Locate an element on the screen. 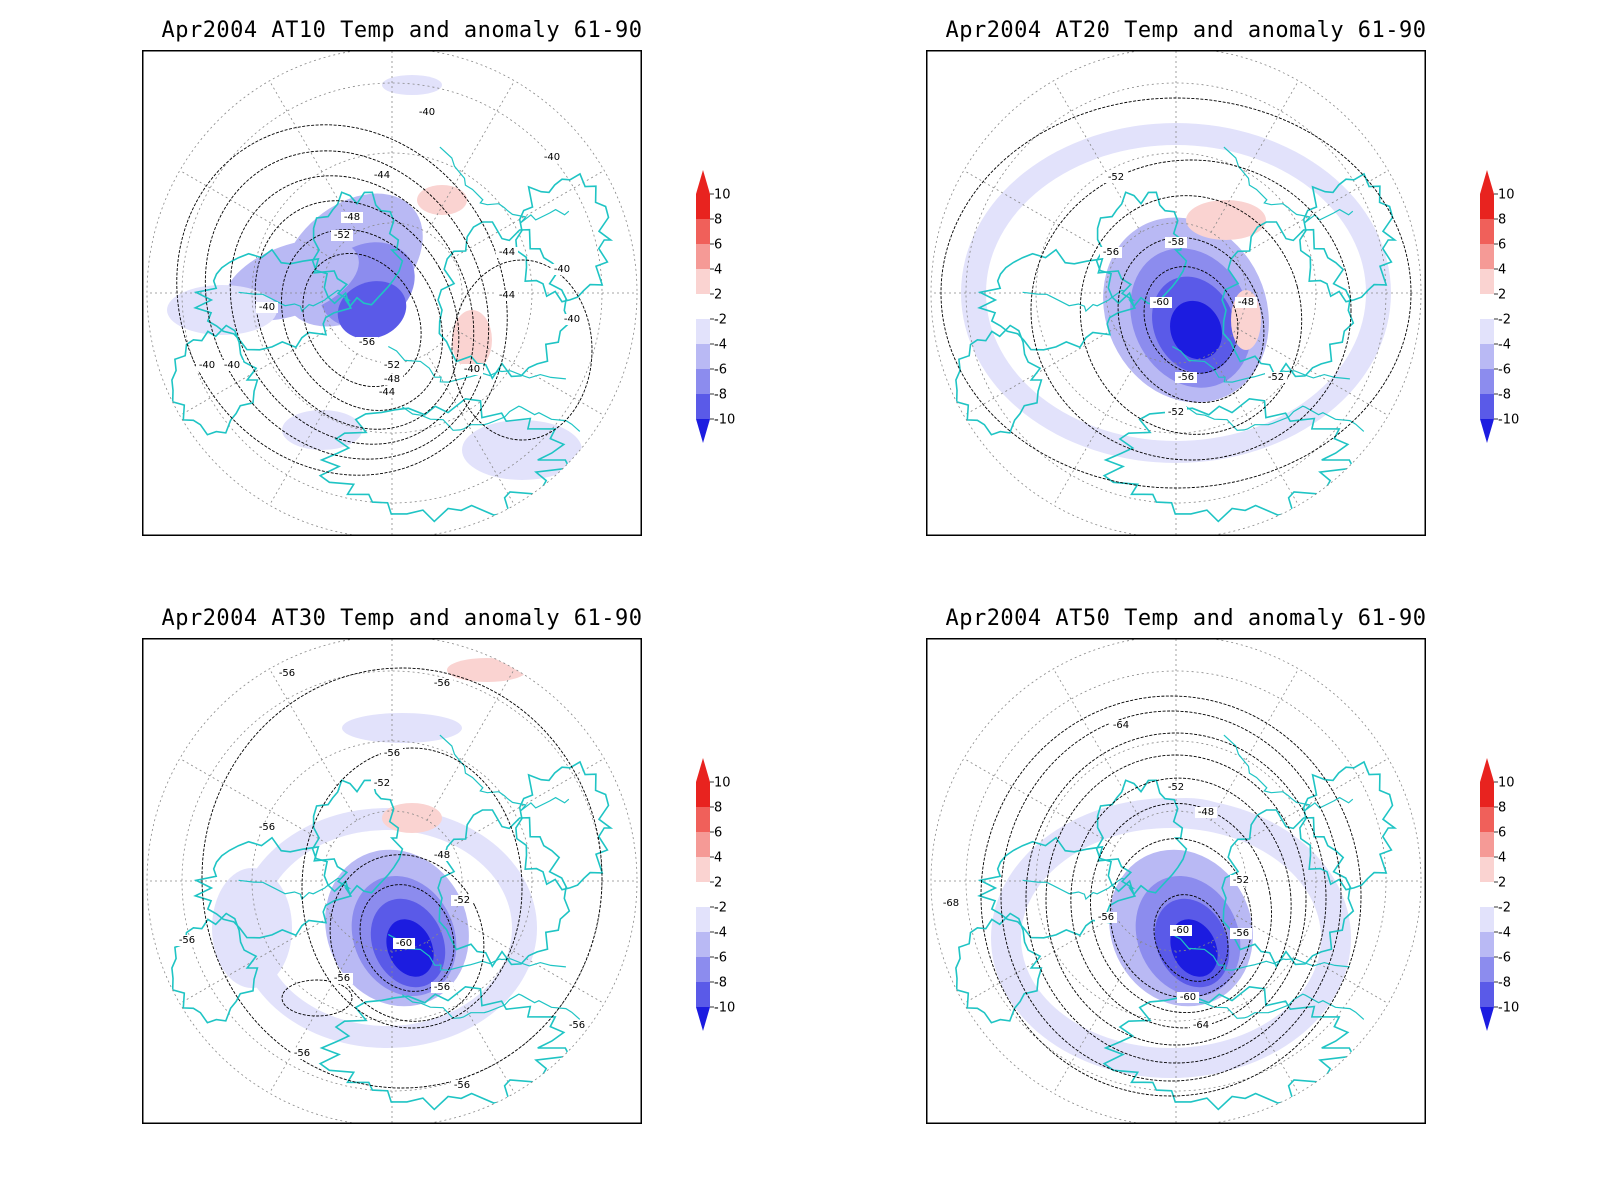 The height and width of the screenshot is (1200, 1600). colorbar-min-arrow is located at coordinates (1487, 1019).